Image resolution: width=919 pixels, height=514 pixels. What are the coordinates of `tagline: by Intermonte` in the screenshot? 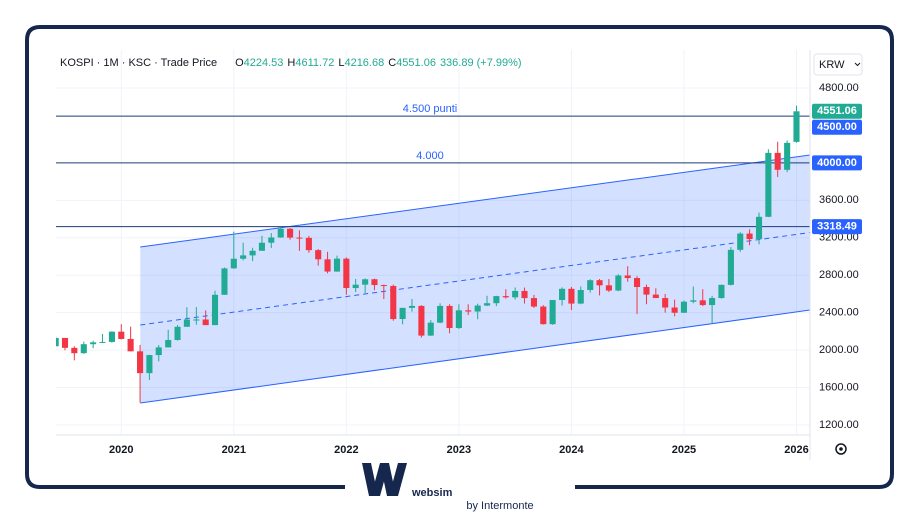 It's located at (499, 506).